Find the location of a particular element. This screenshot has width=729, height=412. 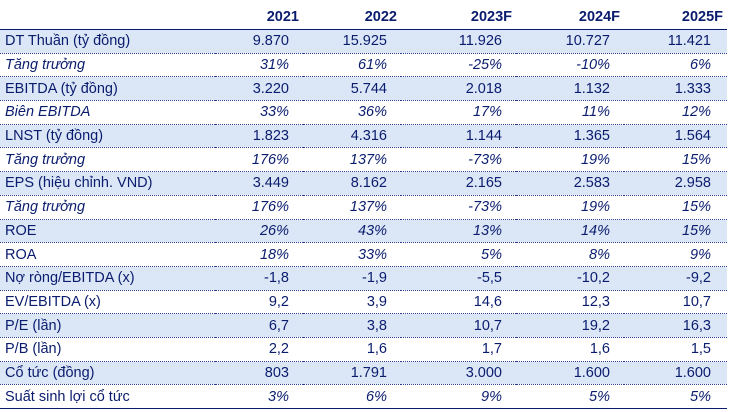

row-value-2022: 15.925 is located at coordinates (352, 41).